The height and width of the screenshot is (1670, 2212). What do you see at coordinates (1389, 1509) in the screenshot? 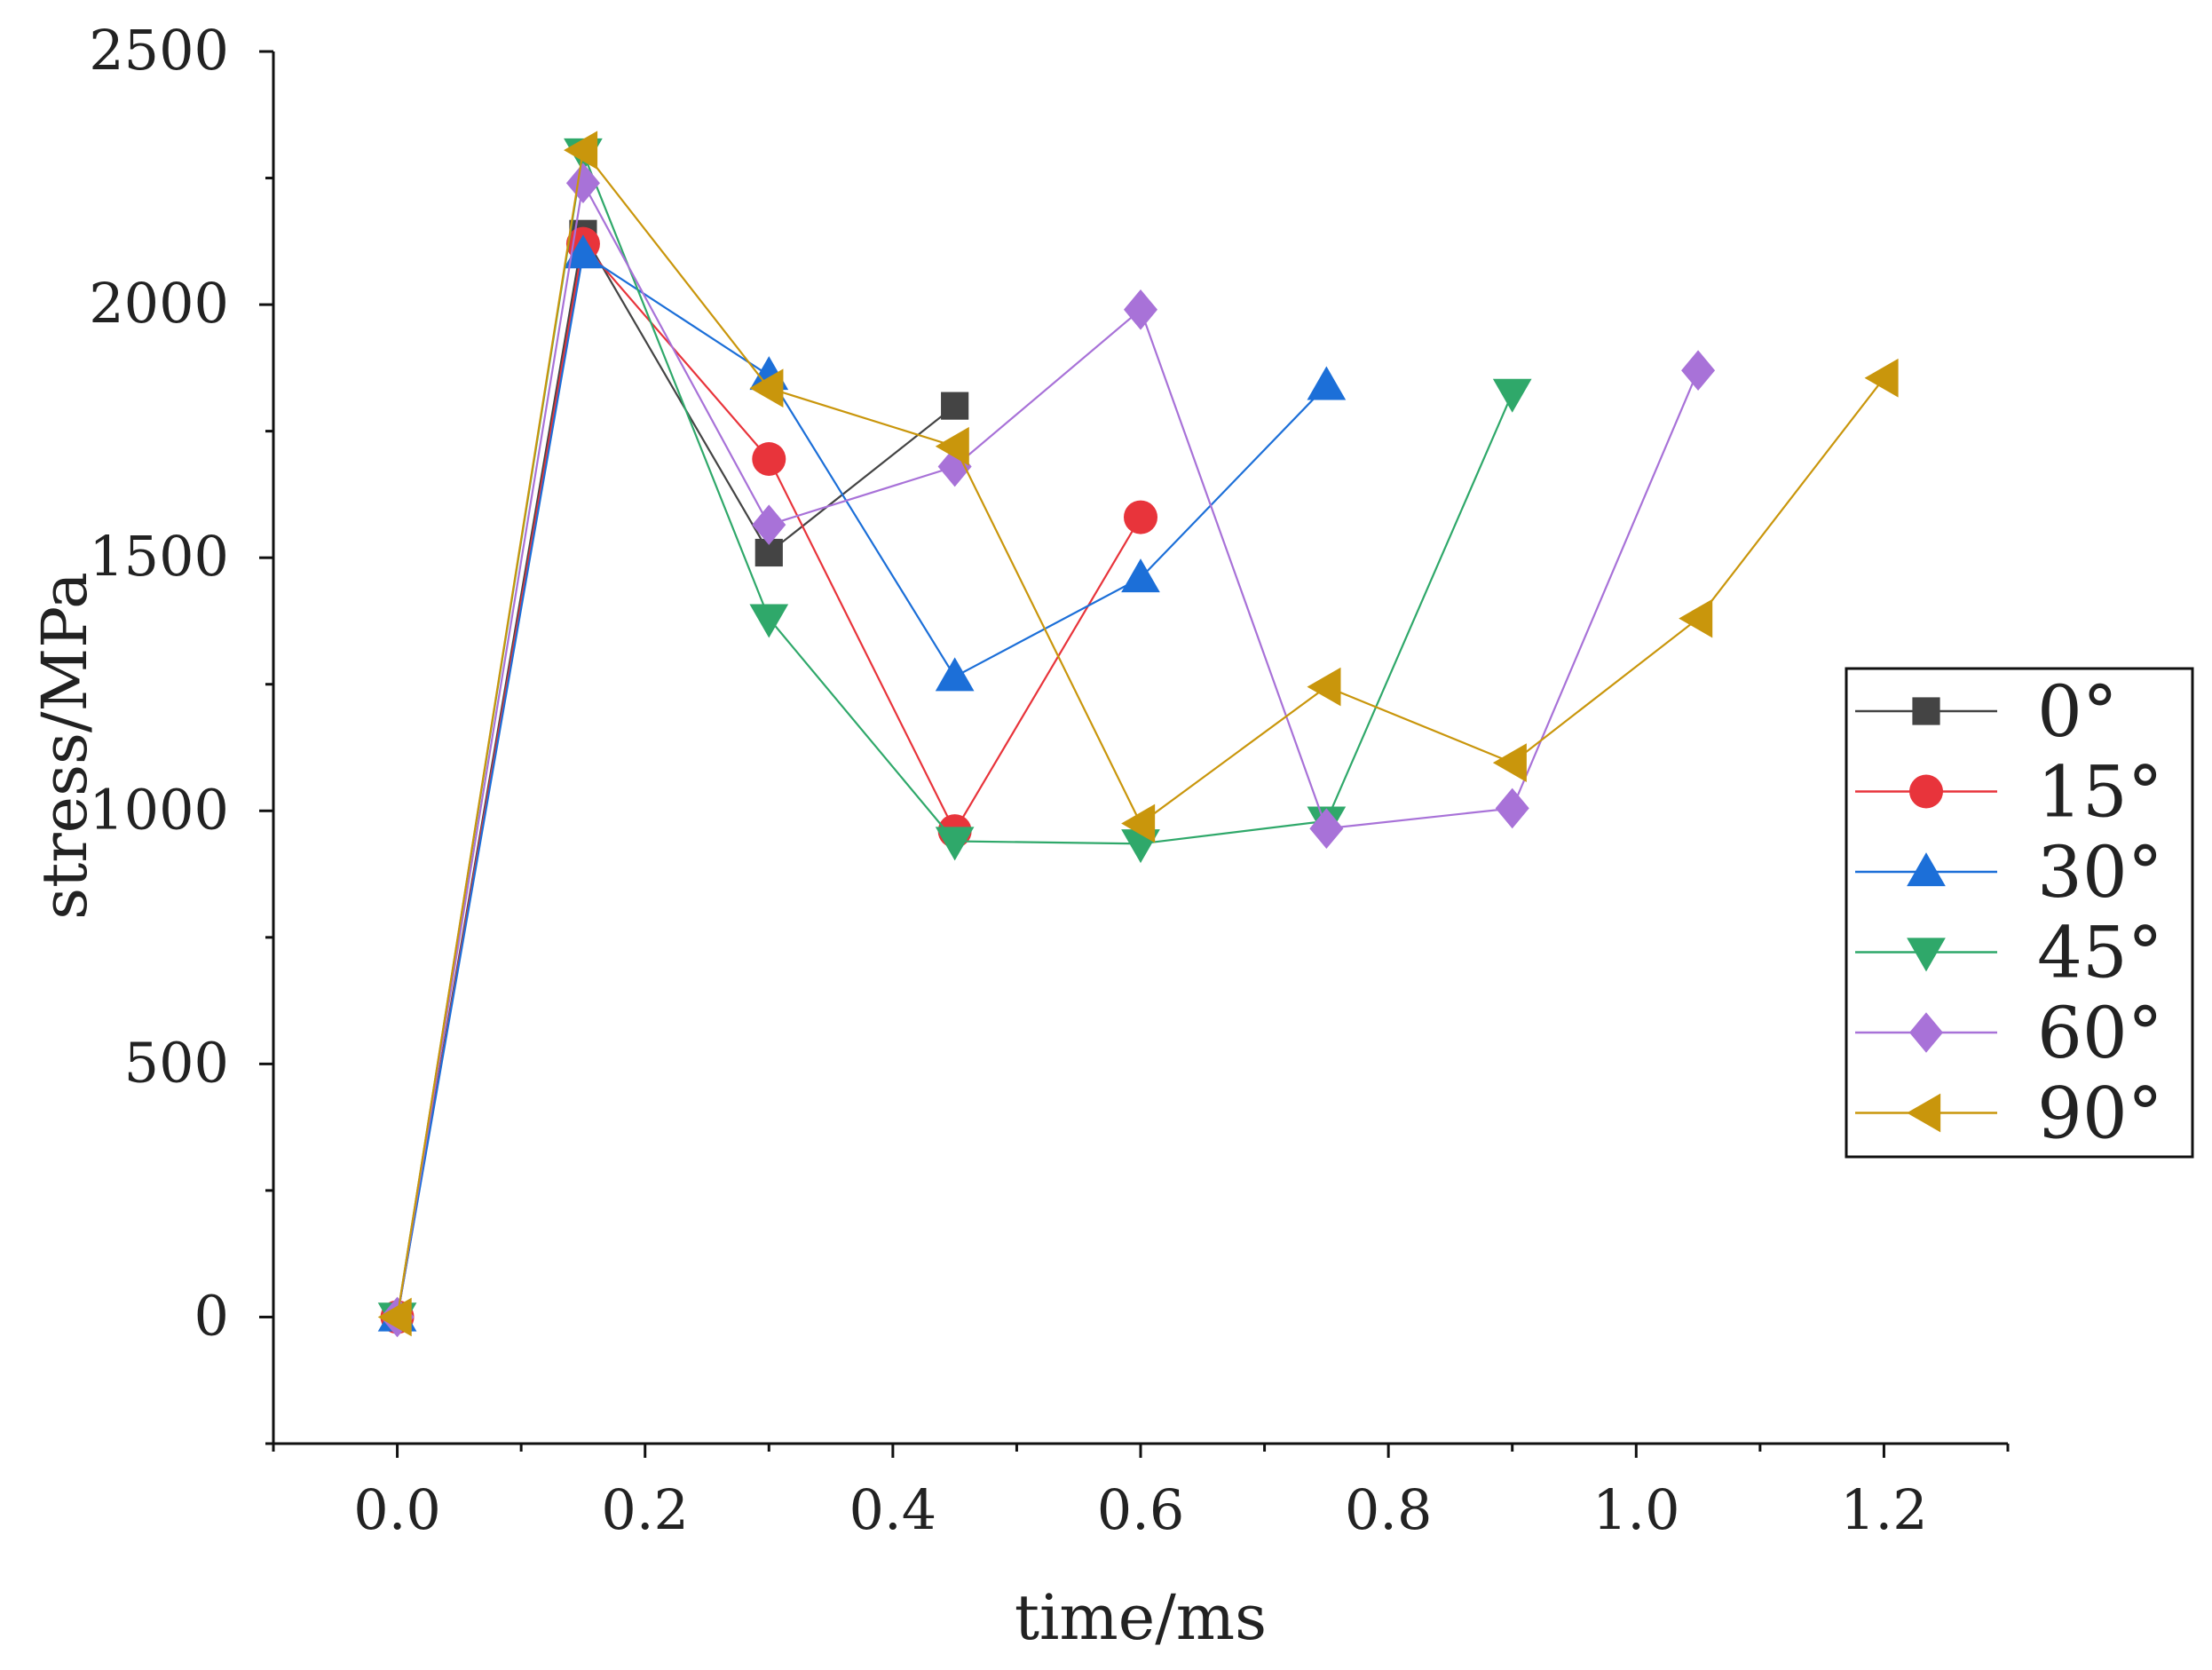
I see `x-tick-label: 0.8` at bounding box center [1389, 1509].